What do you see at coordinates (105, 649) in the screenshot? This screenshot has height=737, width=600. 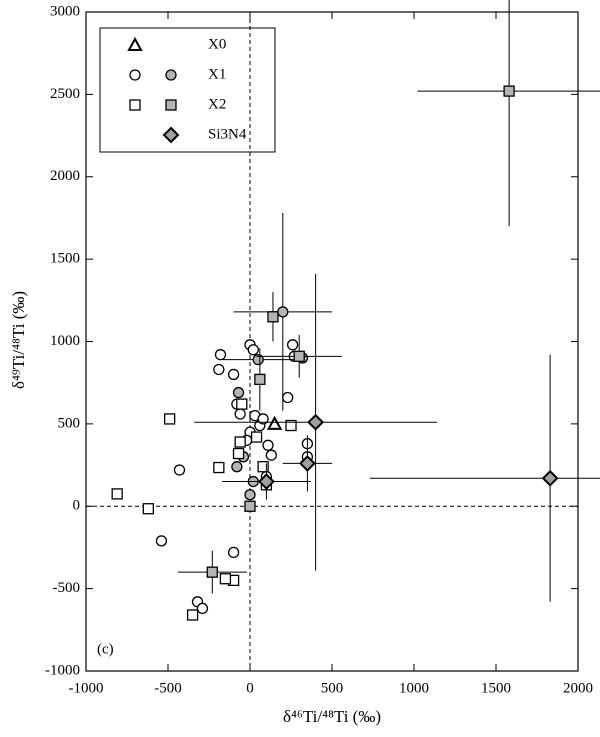 I see `annotation: (c)` at bounding box center [105, 649].